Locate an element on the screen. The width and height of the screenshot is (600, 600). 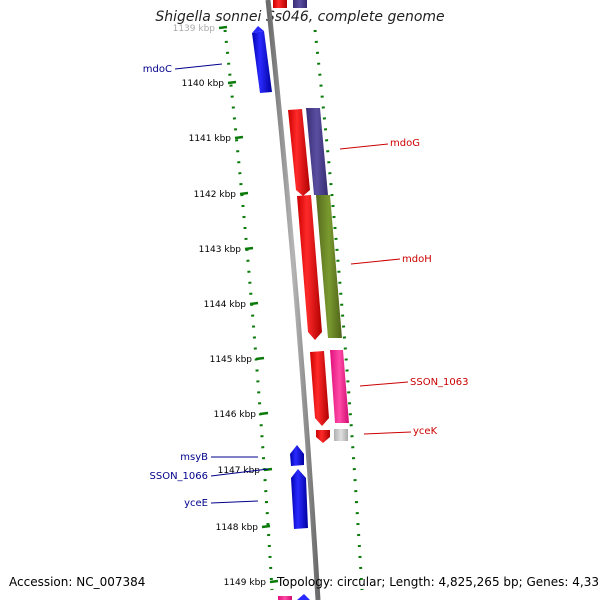
gene-label-msyB: msyB is located at coordinates (194, 457).